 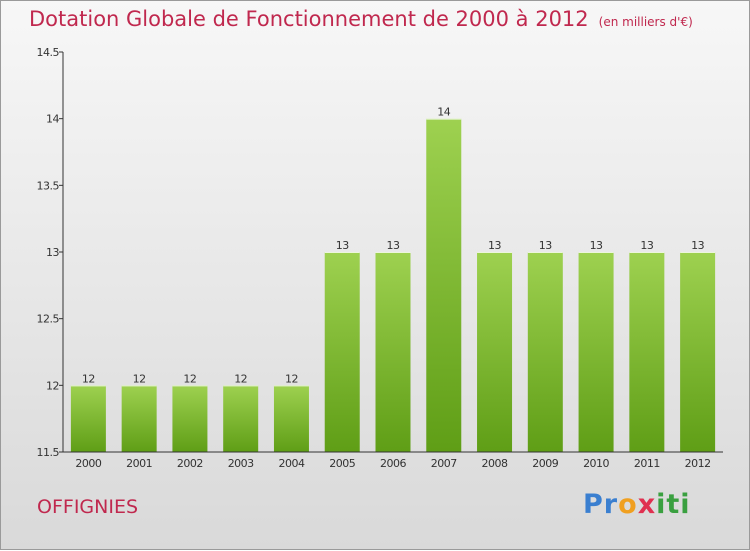 What do you see at coordinates (628, 504) in the screenshot?
I see `logo-letter: o` at bounding box center [628, 504].